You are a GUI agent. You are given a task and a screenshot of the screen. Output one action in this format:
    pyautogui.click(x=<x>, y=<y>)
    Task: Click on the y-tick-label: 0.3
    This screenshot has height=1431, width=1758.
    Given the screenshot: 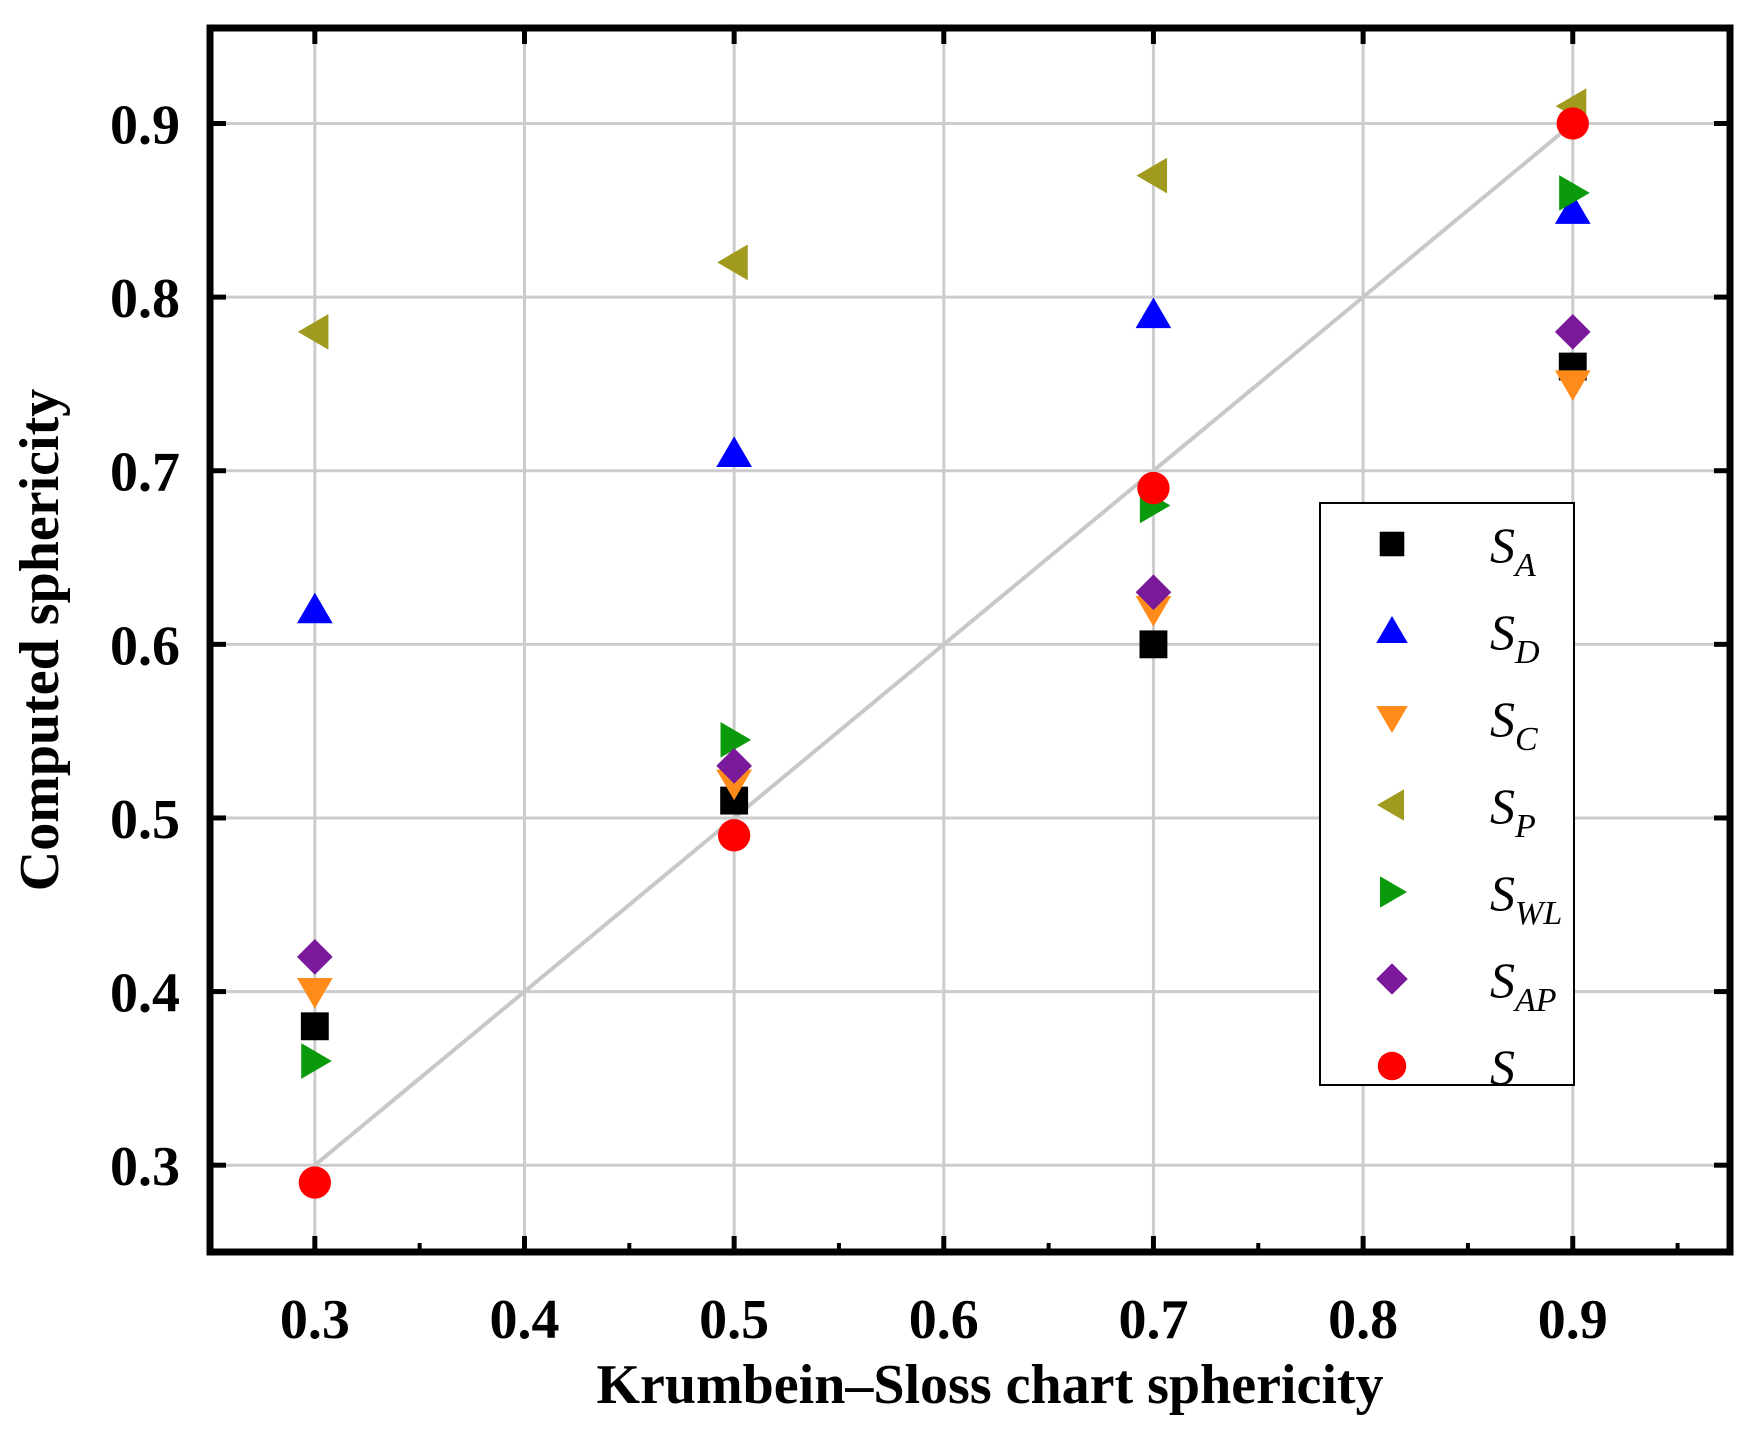 What is the action you would take?
    pyautogui.click(x=145, y=1167)
    